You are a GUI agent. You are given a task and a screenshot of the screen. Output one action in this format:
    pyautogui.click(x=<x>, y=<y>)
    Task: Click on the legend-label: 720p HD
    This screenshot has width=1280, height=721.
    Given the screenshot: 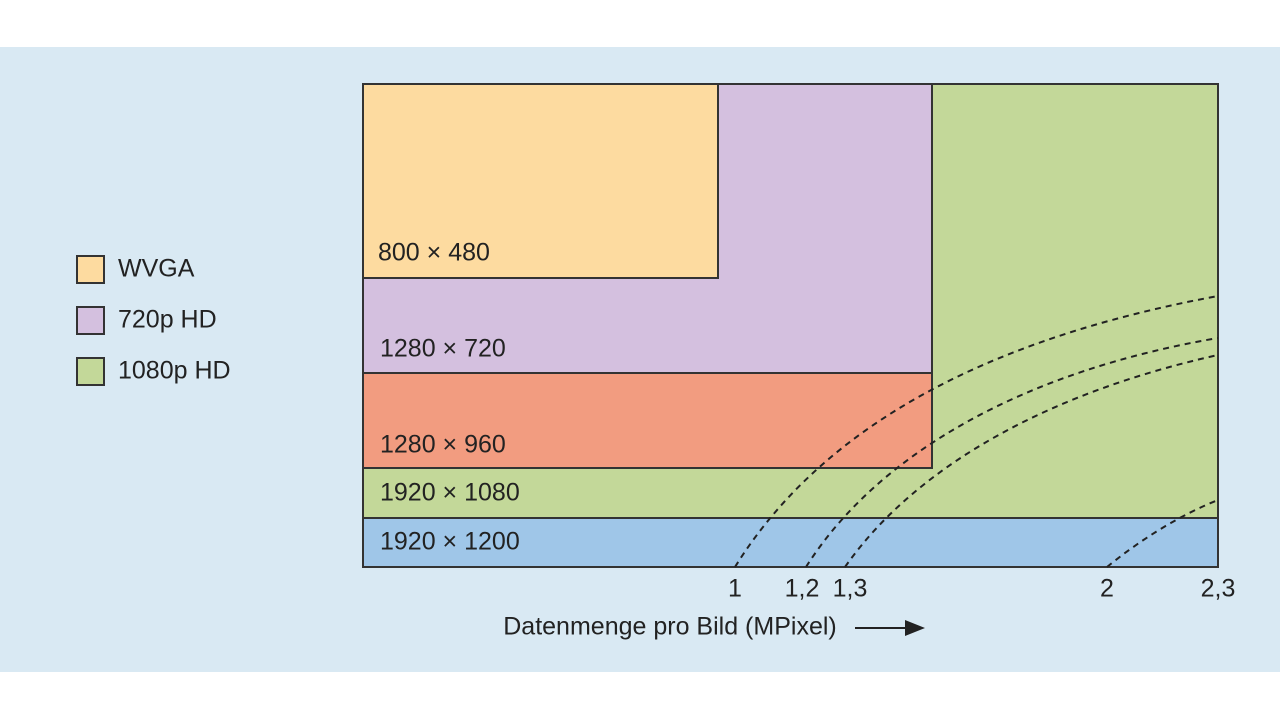 What is the action you would take?
    pyautogui.click(x=167, y=320)
    